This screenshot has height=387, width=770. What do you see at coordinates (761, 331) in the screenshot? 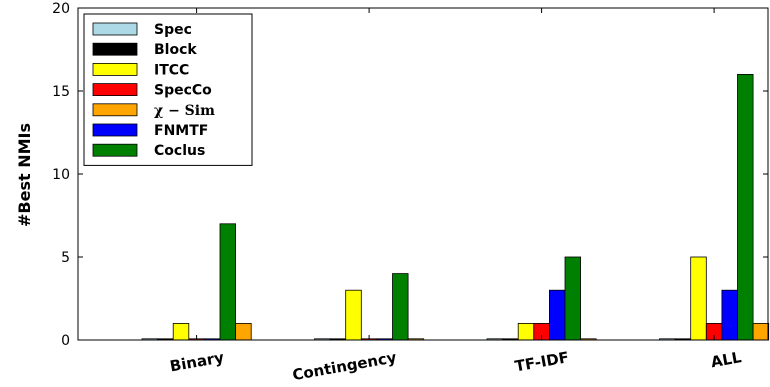
I see `bar-all--sim` at bounding box center [761, 331].